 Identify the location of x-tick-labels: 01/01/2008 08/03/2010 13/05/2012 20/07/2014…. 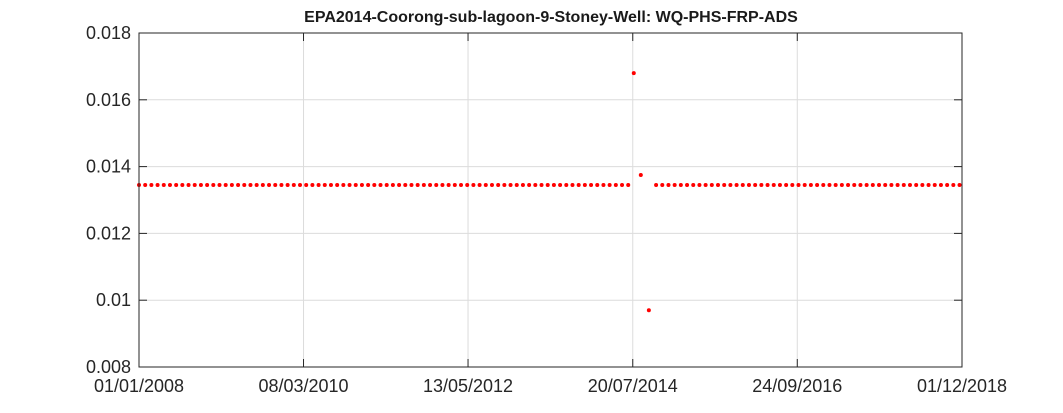
(550, 386).